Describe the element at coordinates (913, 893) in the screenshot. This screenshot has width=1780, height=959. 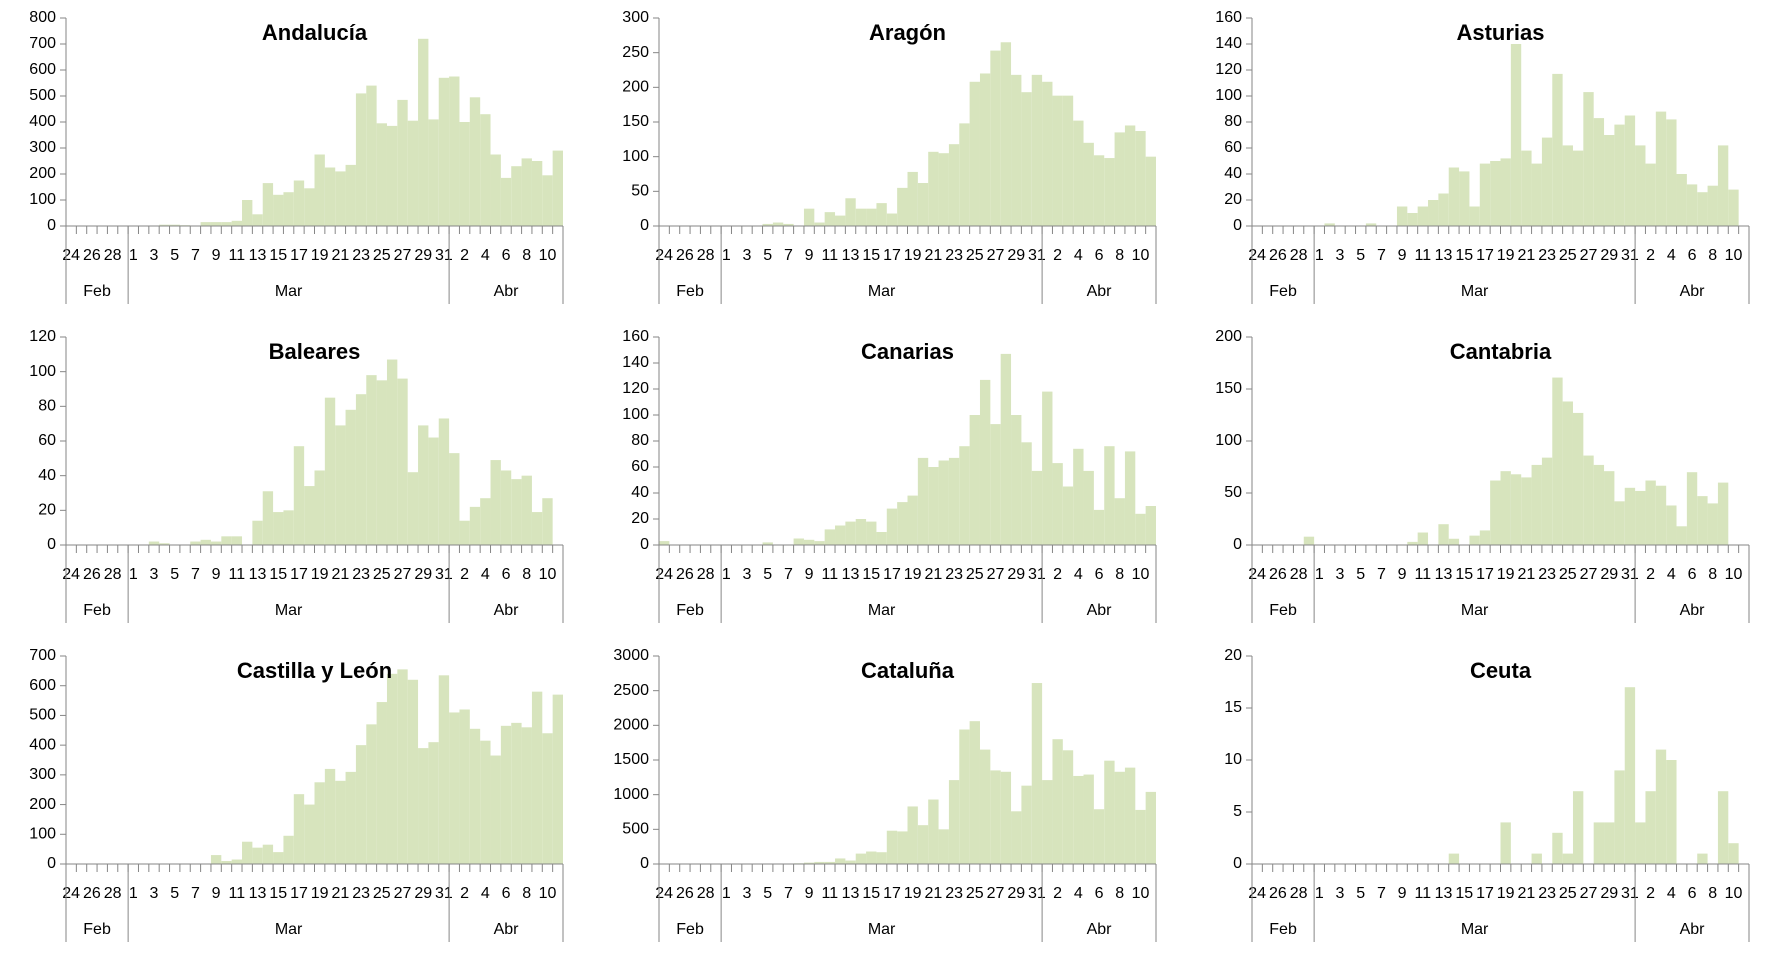
I see `x-tick-label: 19` at that location.